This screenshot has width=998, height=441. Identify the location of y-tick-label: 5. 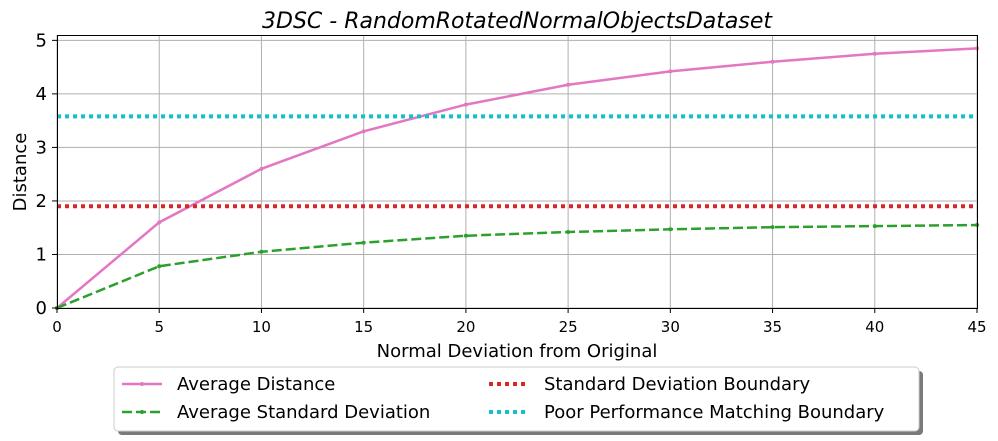
(41, 40).